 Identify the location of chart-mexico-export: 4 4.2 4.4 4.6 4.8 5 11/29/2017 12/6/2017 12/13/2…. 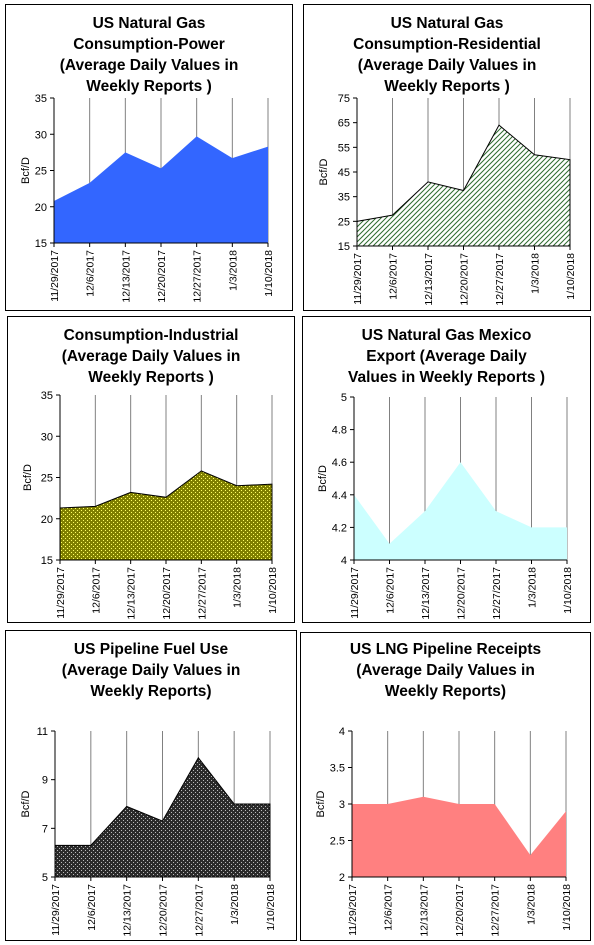
(445, 506).